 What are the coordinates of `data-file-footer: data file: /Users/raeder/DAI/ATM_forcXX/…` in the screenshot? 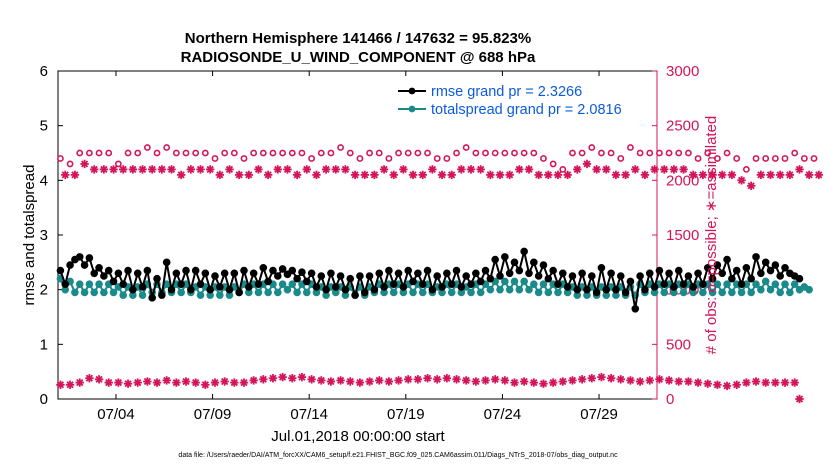 It's located at (398, 455).